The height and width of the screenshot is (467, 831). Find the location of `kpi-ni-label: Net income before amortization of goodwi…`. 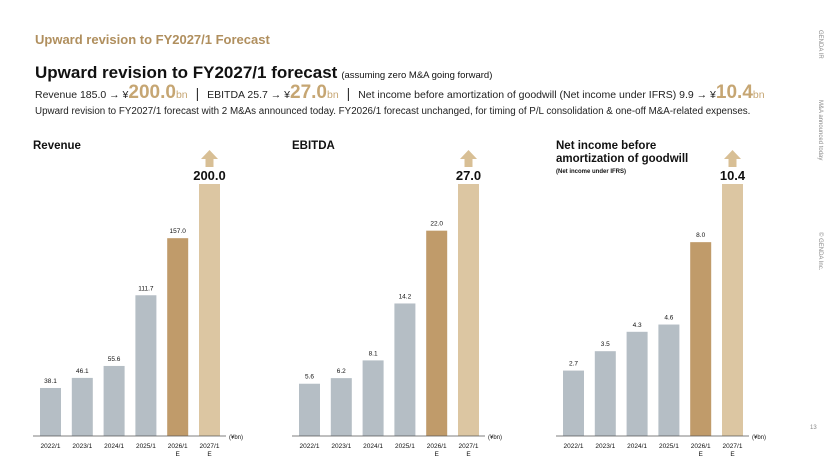

kpi-ni-label: Net income before amortization of goodwi… is located at coordinates (537, 95).